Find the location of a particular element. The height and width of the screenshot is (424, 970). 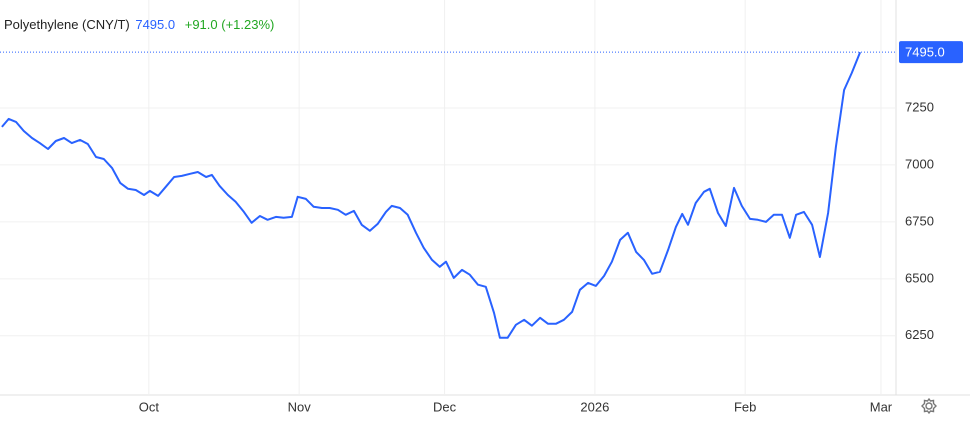

y-tick-label: 6750 is located at coordinates (919, 220).